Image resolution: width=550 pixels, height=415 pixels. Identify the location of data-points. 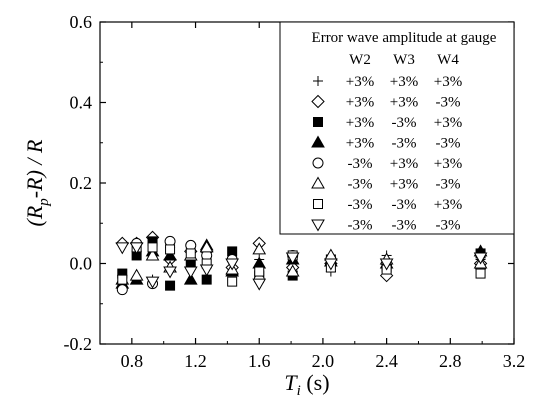
(301, 263).